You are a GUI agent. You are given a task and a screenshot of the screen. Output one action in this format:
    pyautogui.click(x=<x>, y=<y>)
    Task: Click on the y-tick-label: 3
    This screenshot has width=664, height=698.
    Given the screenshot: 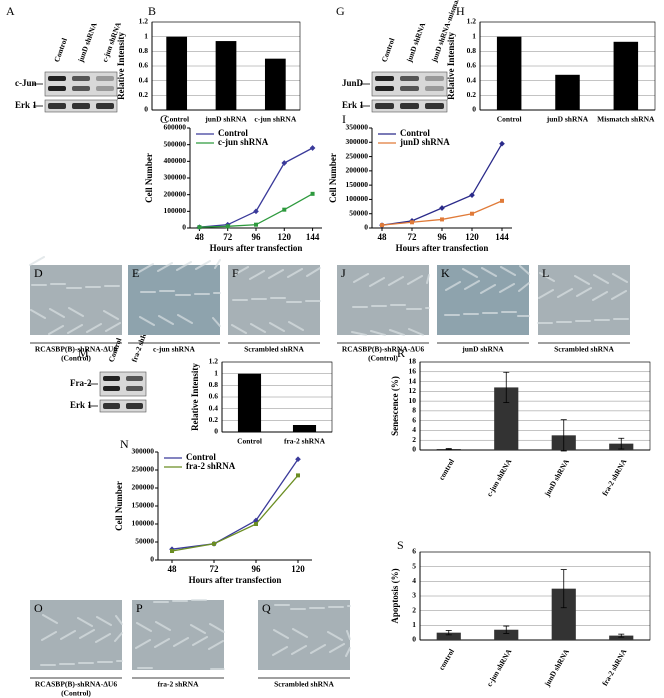 What is the action you would take?
    pyautogui.click(x=414, y=595)
    